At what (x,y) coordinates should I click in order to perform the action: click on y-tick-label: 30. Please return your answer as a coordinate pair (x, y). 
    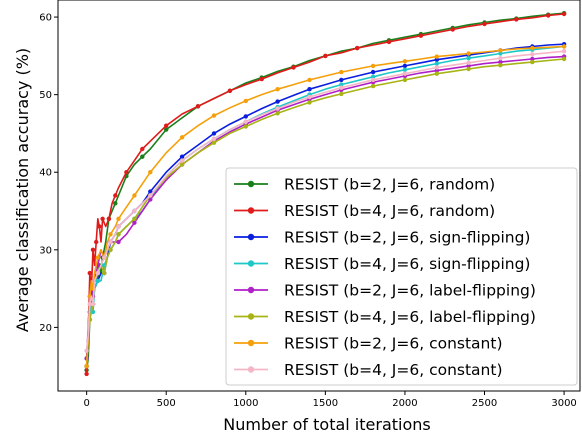
    Looking at the image, I should click on (45, 250).